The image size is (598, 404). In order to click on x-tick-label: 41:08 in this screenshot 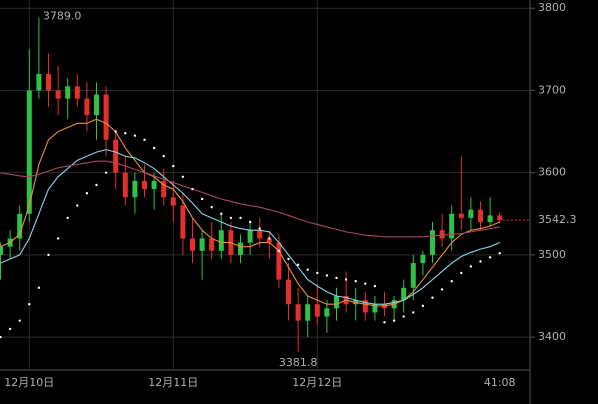, I will do `click(500, 382)`.